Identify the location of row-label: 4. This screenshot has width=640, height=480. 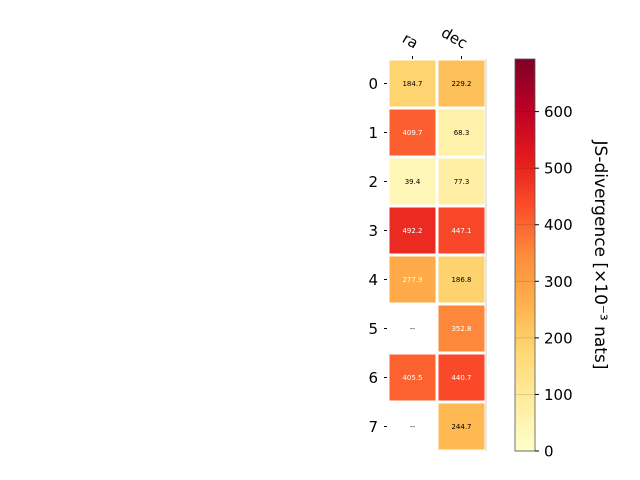
(373, 280).